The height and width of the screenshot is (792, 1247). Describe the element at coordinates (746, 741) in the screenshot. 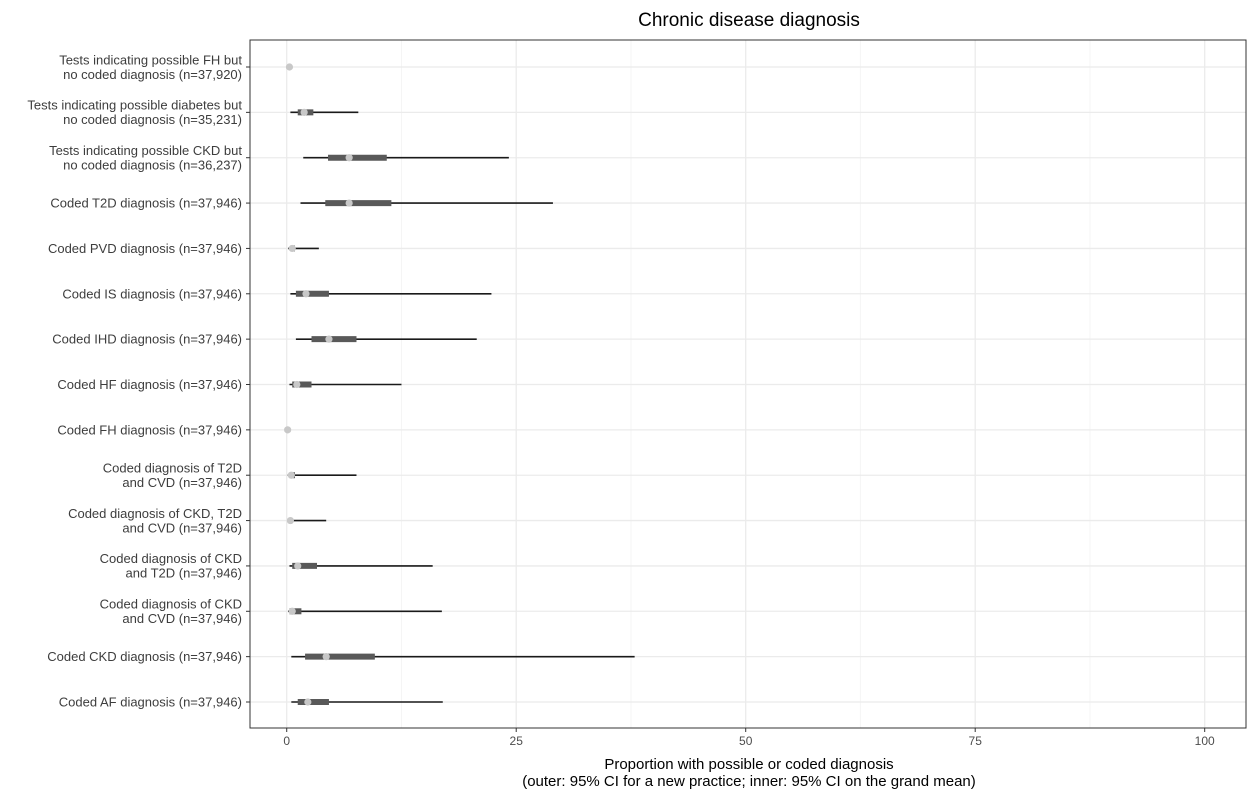

I see `x-tick-label: 50` at that location.